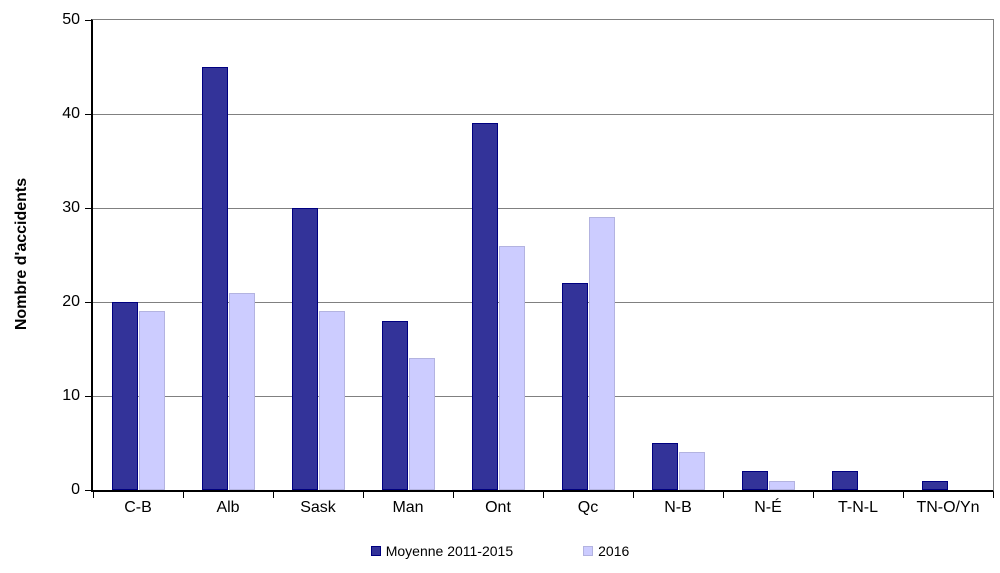  I want to click on legend-swatch-2016, so click(588, 551).